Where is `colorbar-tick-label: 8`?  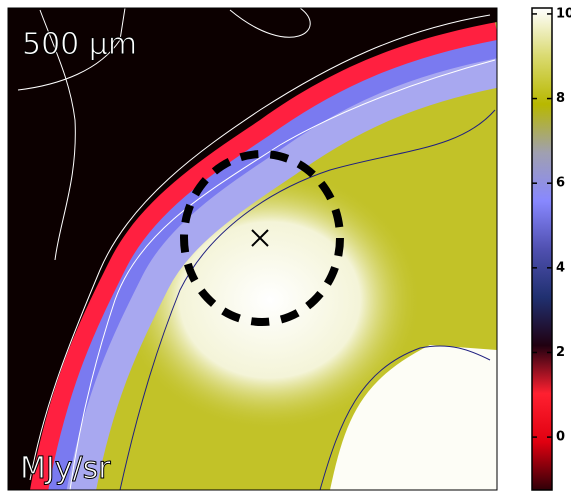 colorbar-tick-label: 8 is located at coordinates (560, 98).